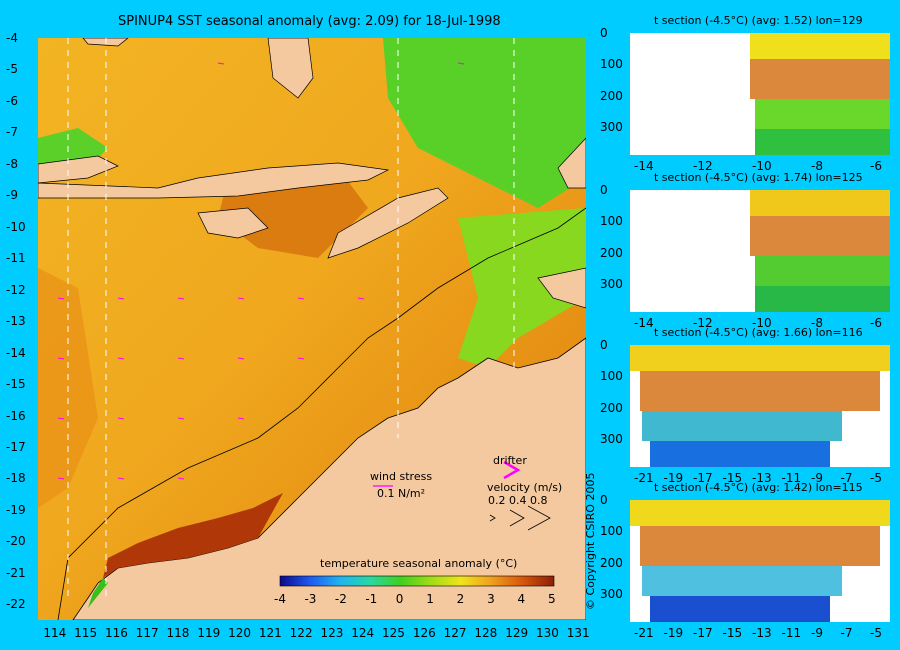  I want to click on map-y-tick: -8, so click(12, 163).